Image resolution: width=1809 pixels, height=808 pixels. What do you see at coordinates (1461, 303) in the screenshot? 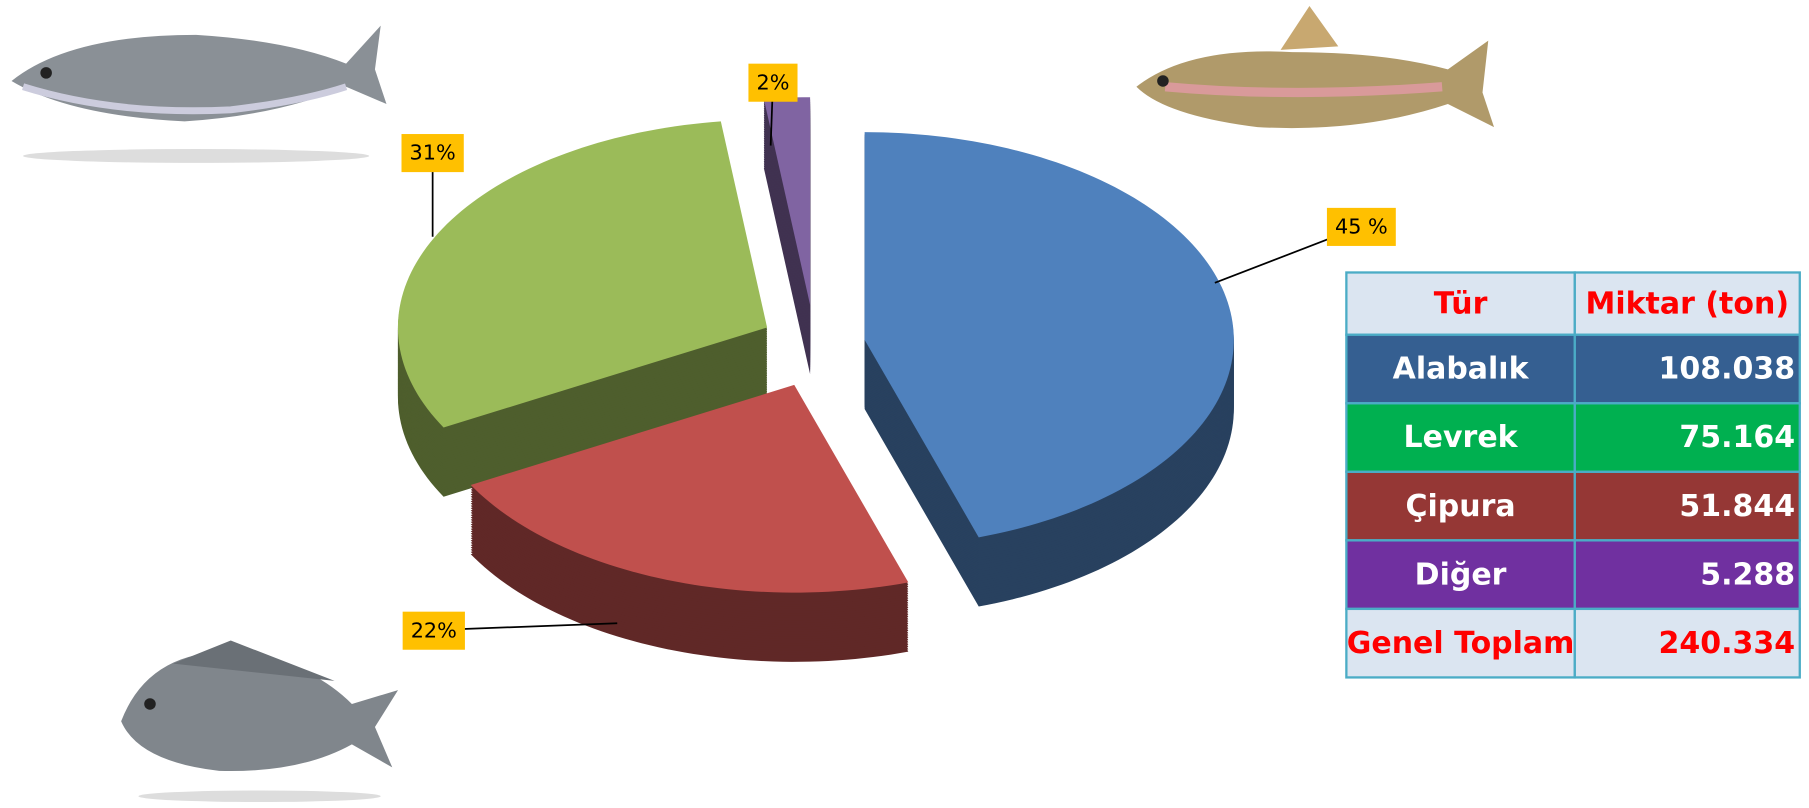
I see `table-header: Tür` at bounding box center [1461, 303].